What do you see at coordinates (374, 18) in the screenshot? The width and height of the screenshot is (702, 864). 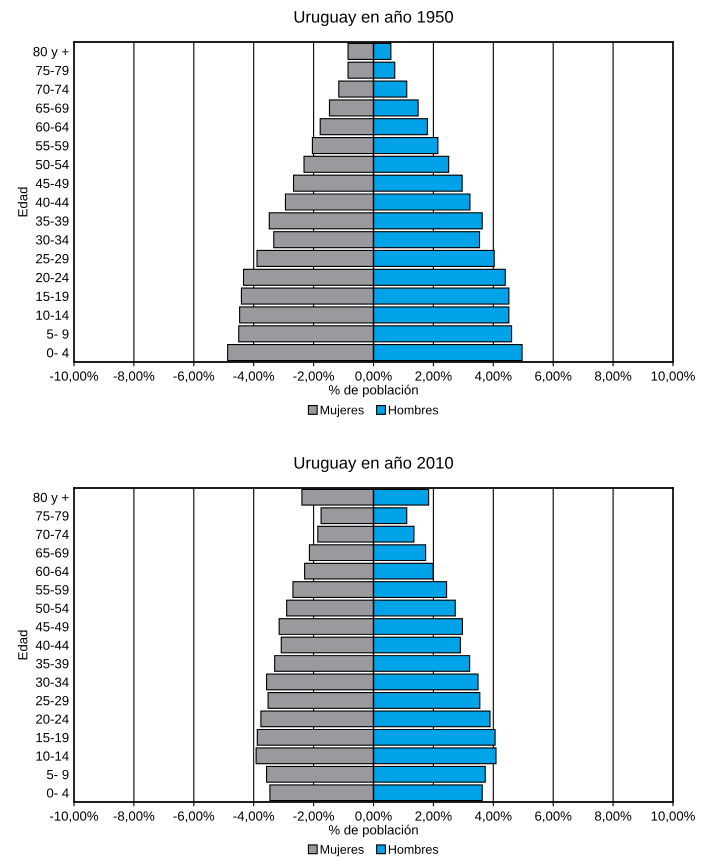 I see `chart-title: Uruguay en año 1950` at bounding box center [374, 18].